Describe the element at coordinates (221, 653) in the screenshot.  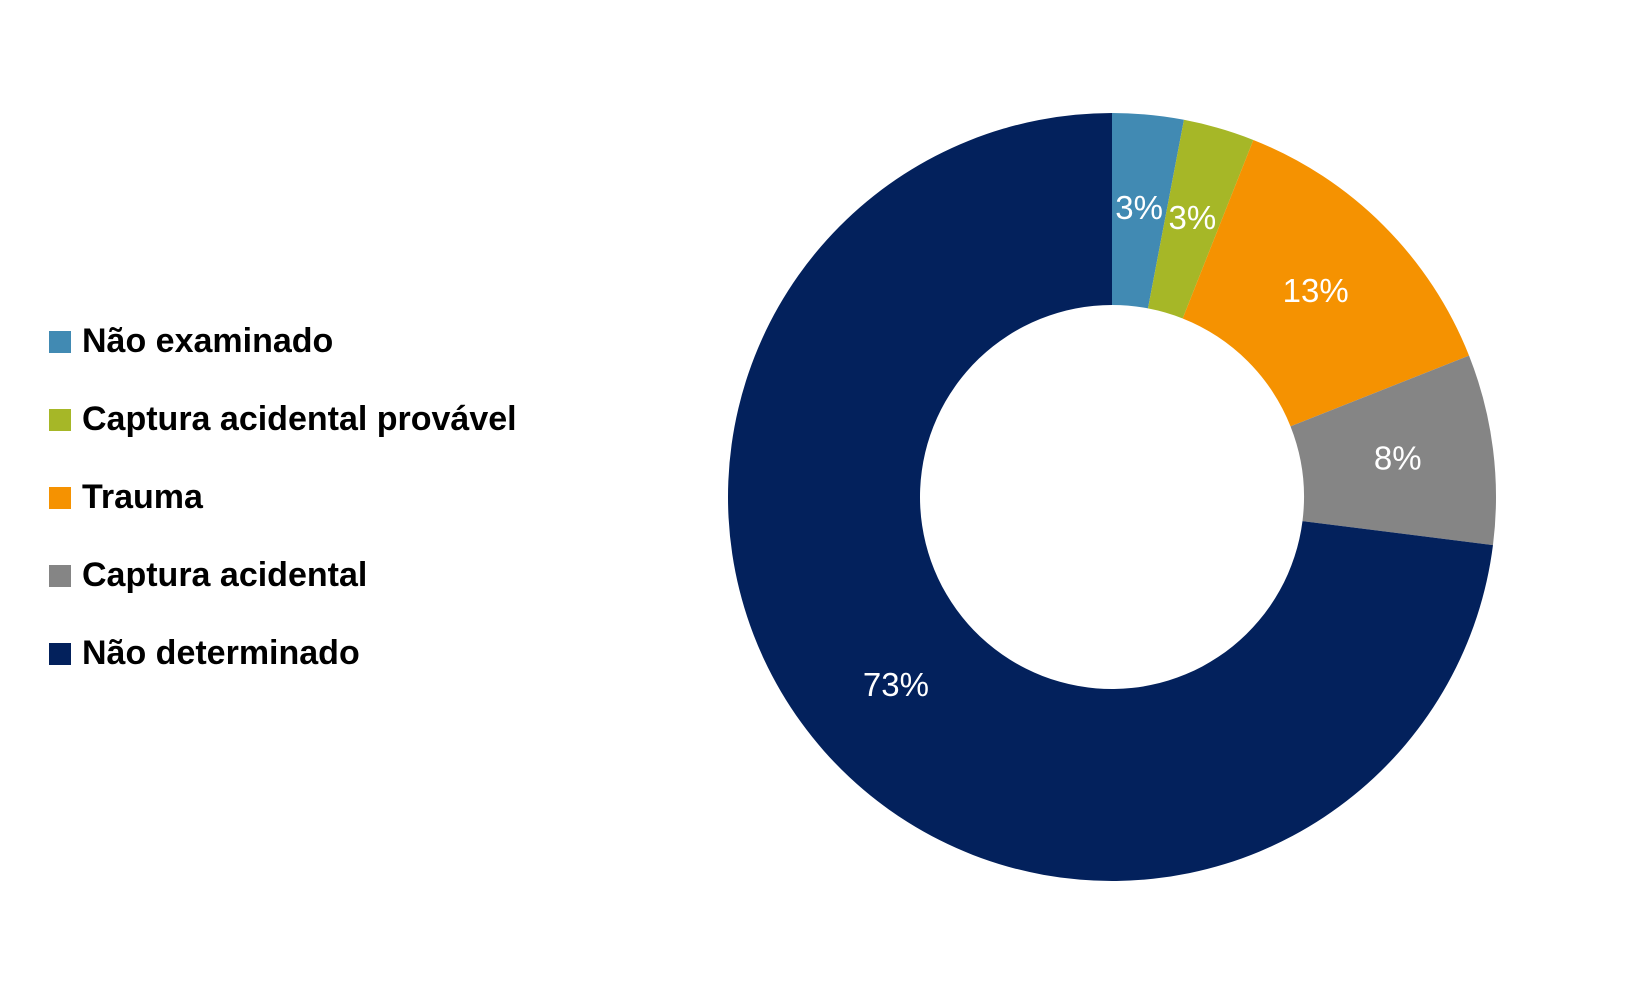
I see `legend-label: Não determinado` at that location.